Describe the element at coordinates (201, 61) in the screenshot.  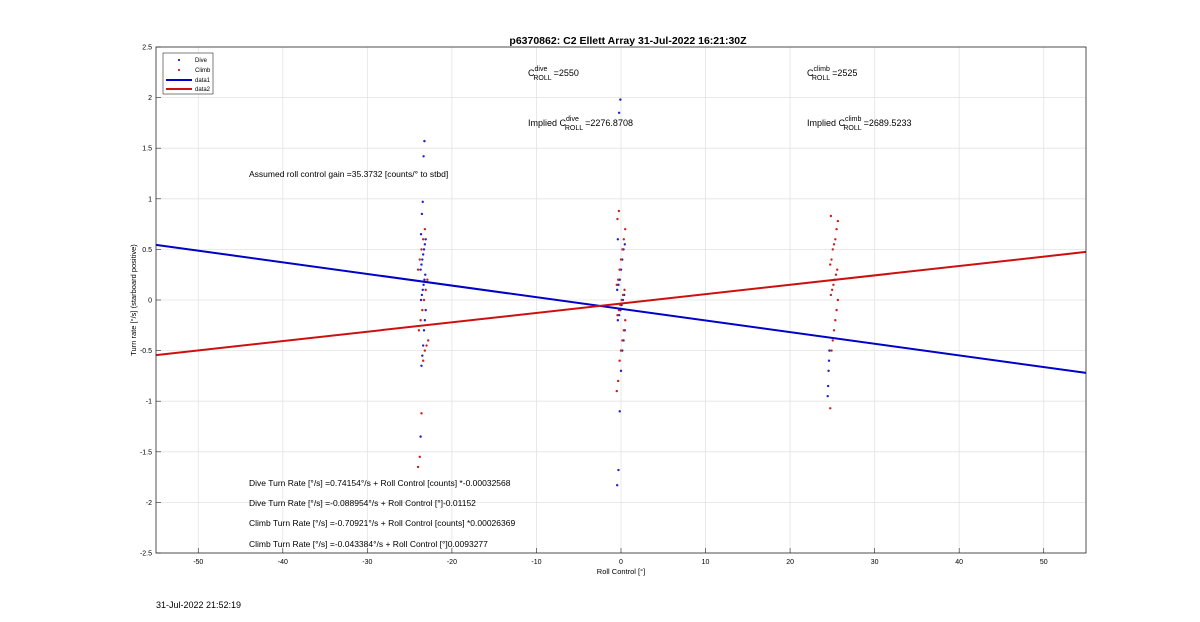
I see `legend-label: Dive` at that location.